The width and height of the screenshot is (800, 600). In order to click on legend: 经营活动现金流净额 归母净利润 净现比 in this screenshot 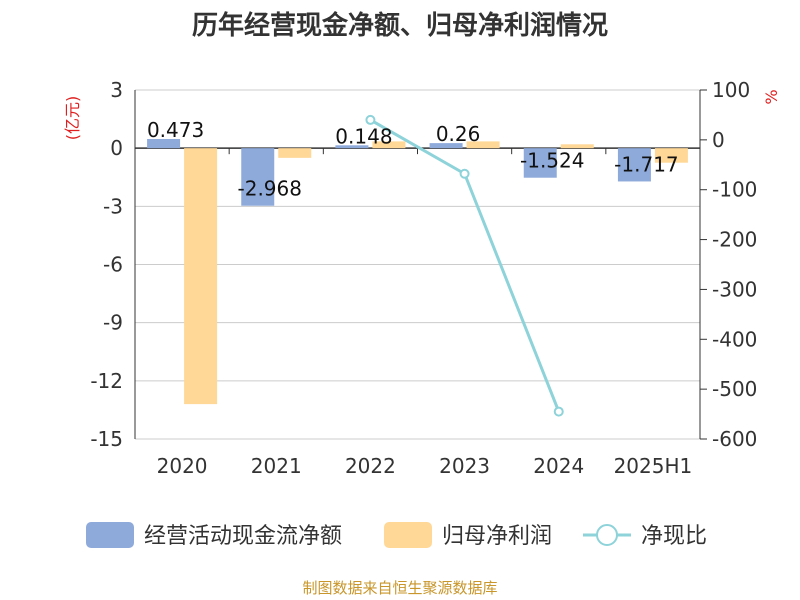, I will do `click(396, 535)`.